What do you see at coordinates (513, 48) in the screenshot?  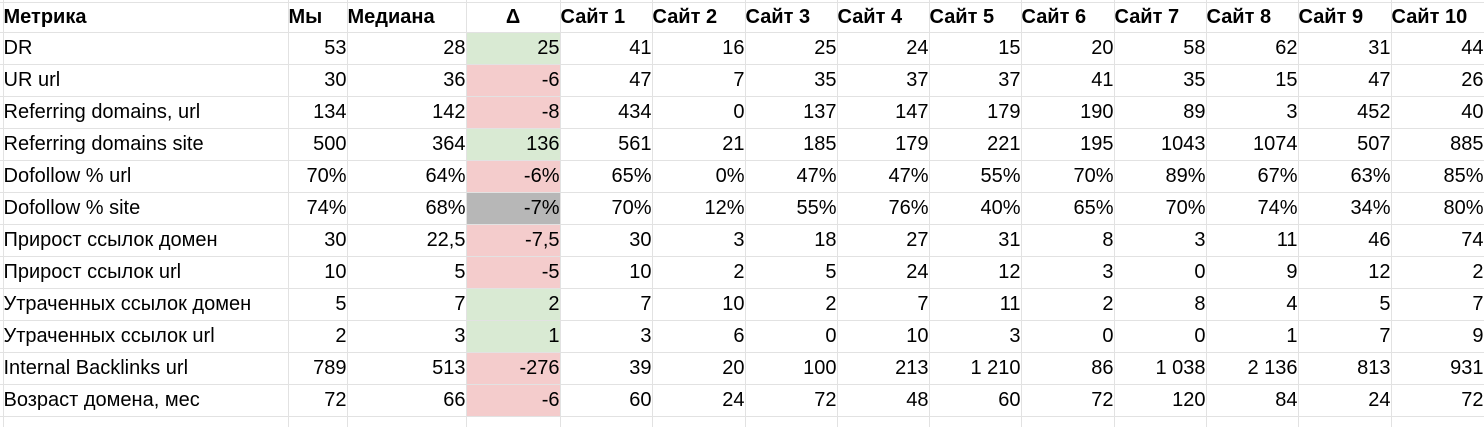 I see `delta-value-cell: 25` at bounding box center [513, 48].